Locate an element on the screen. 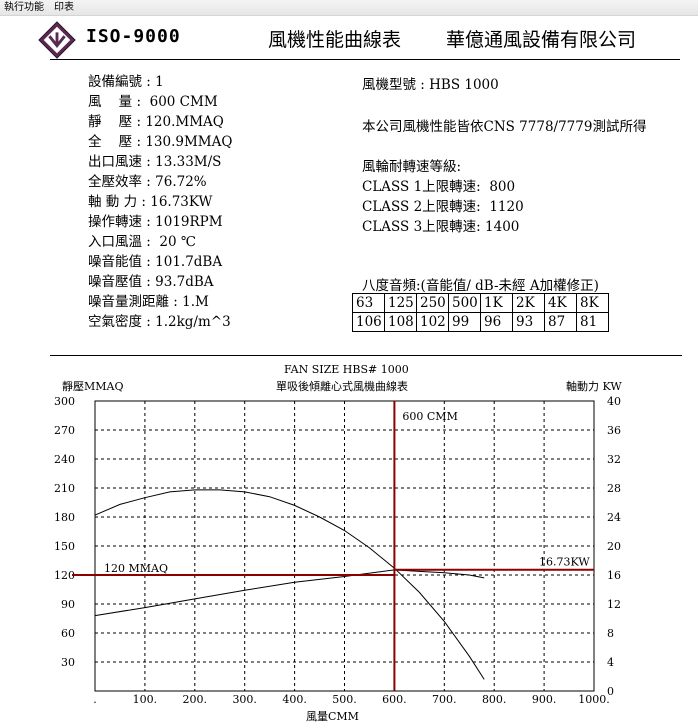 This screenshot has height=727, width=698. y-right-tick-label: 12 is located at coordinates (614, 604).